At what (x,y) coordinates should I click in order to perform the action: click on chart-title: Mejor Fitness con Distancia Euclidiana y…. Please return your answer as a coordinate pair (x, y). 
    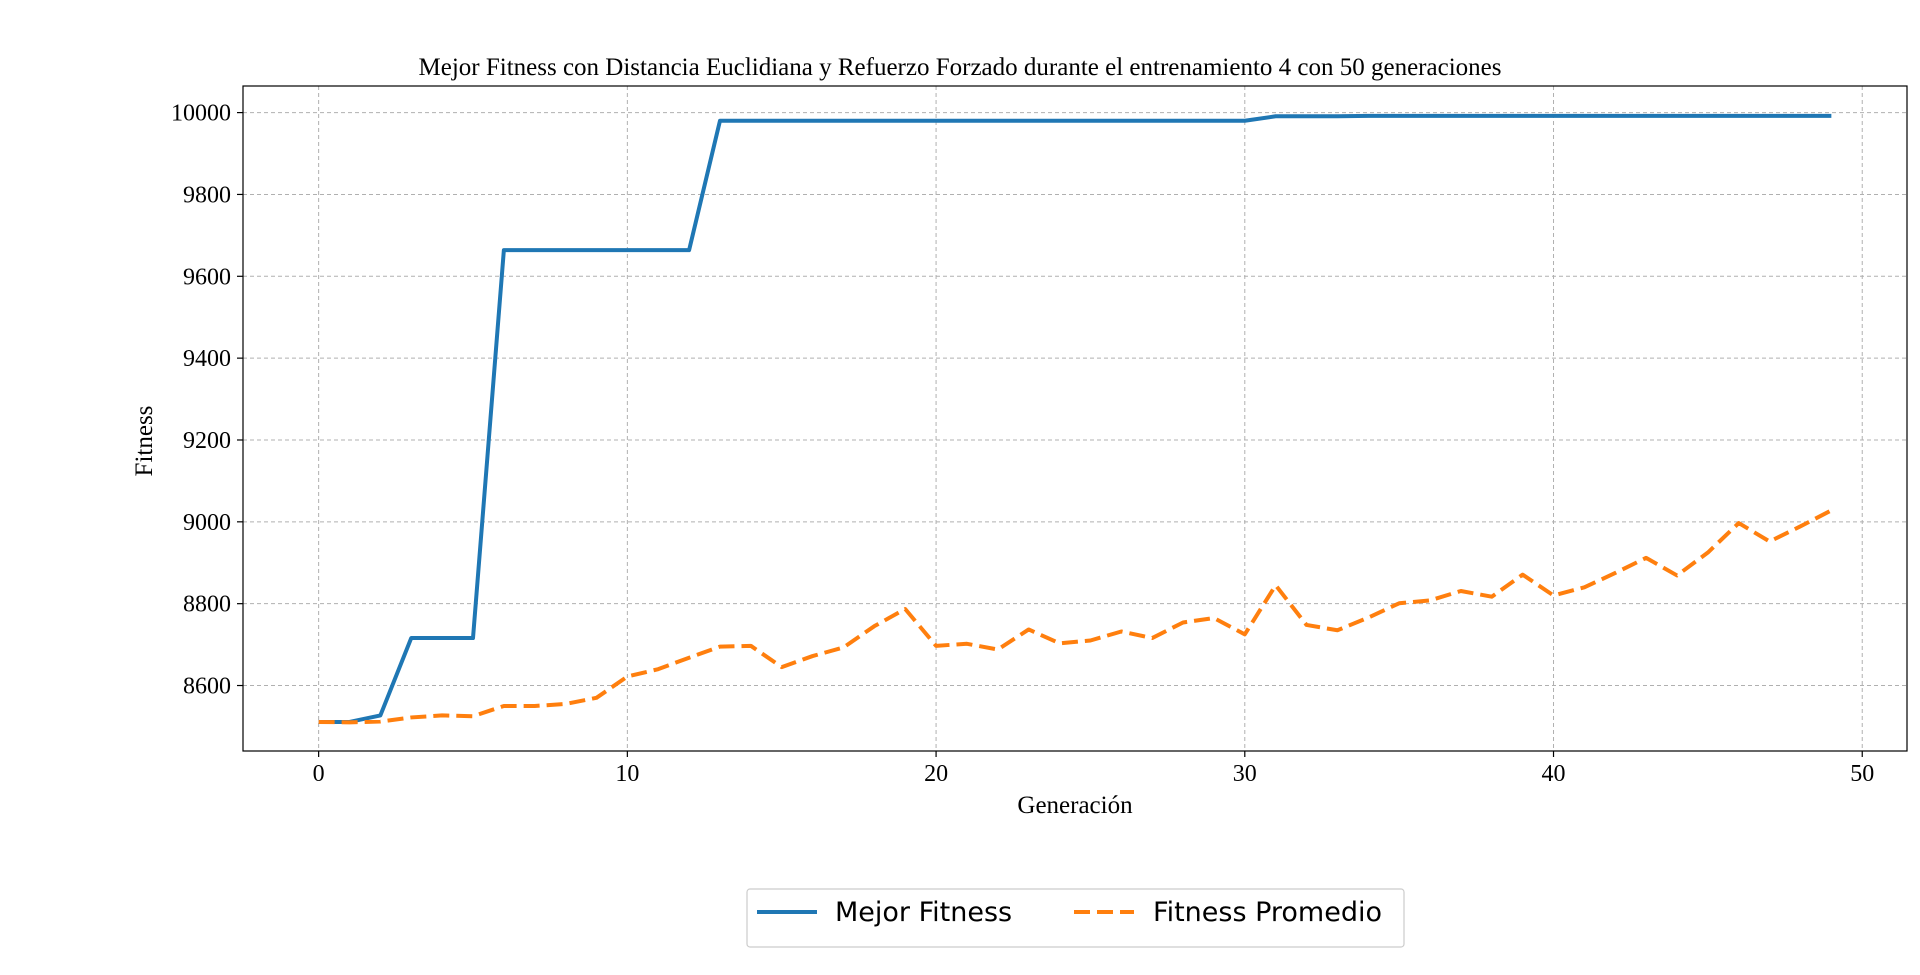
    Looking at the image, I should click on (960, 67).